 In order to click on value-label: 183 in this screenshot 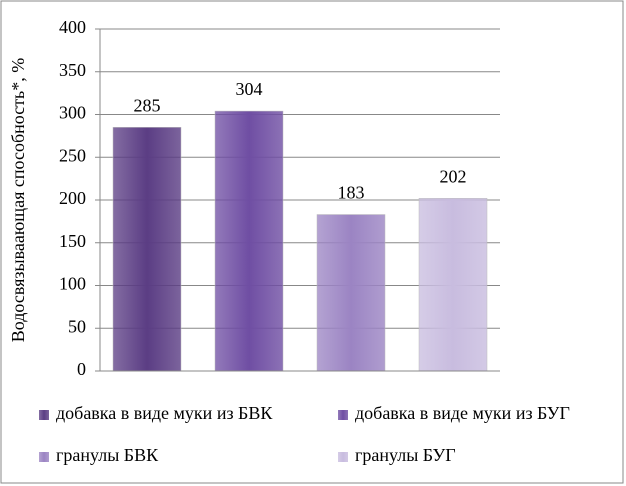, I will do `click(351, 193)`.